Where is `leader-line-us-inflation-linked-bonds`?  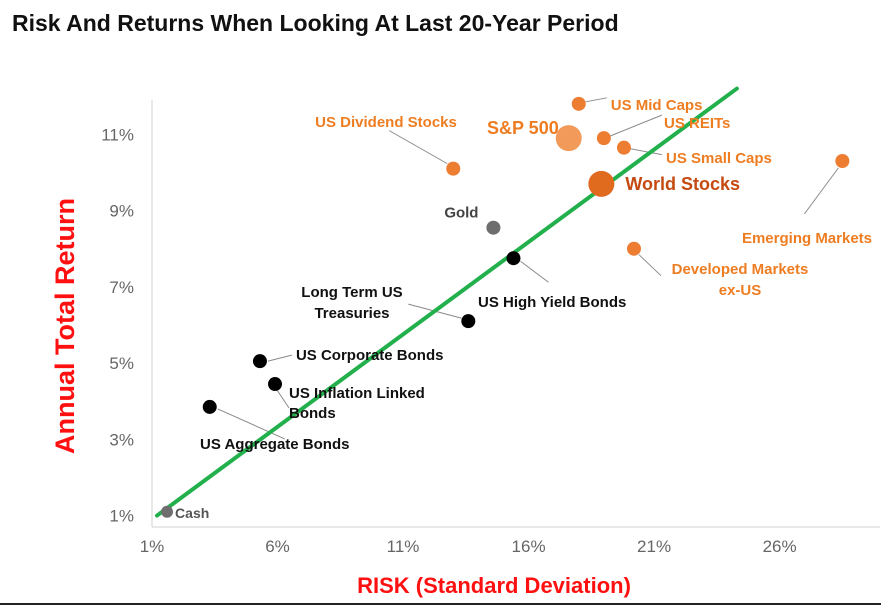
leader-line-us-inflation-linked-bonds is located at coordinates (283, 399).